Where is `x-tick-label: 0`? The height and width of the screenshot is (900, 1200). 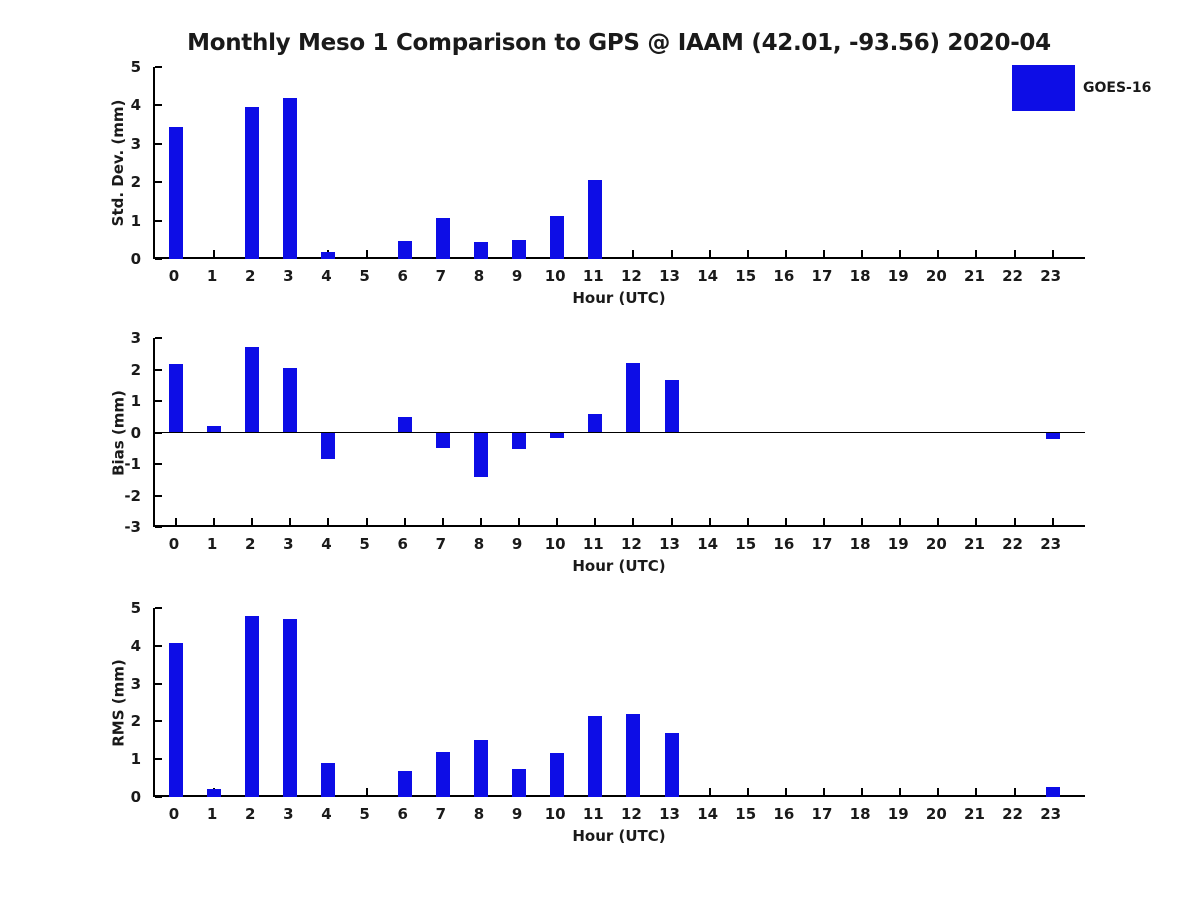 x-tick-label: 0 is located at coordinates (174, 276).